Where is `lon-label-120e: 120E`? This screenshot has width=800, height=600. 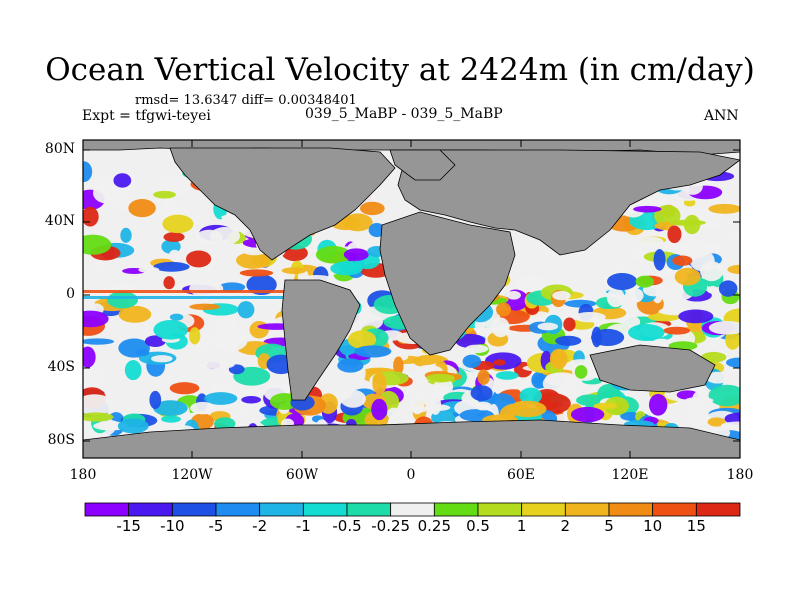
lon-label-120e: 120E is located at coordinates (630, 475).